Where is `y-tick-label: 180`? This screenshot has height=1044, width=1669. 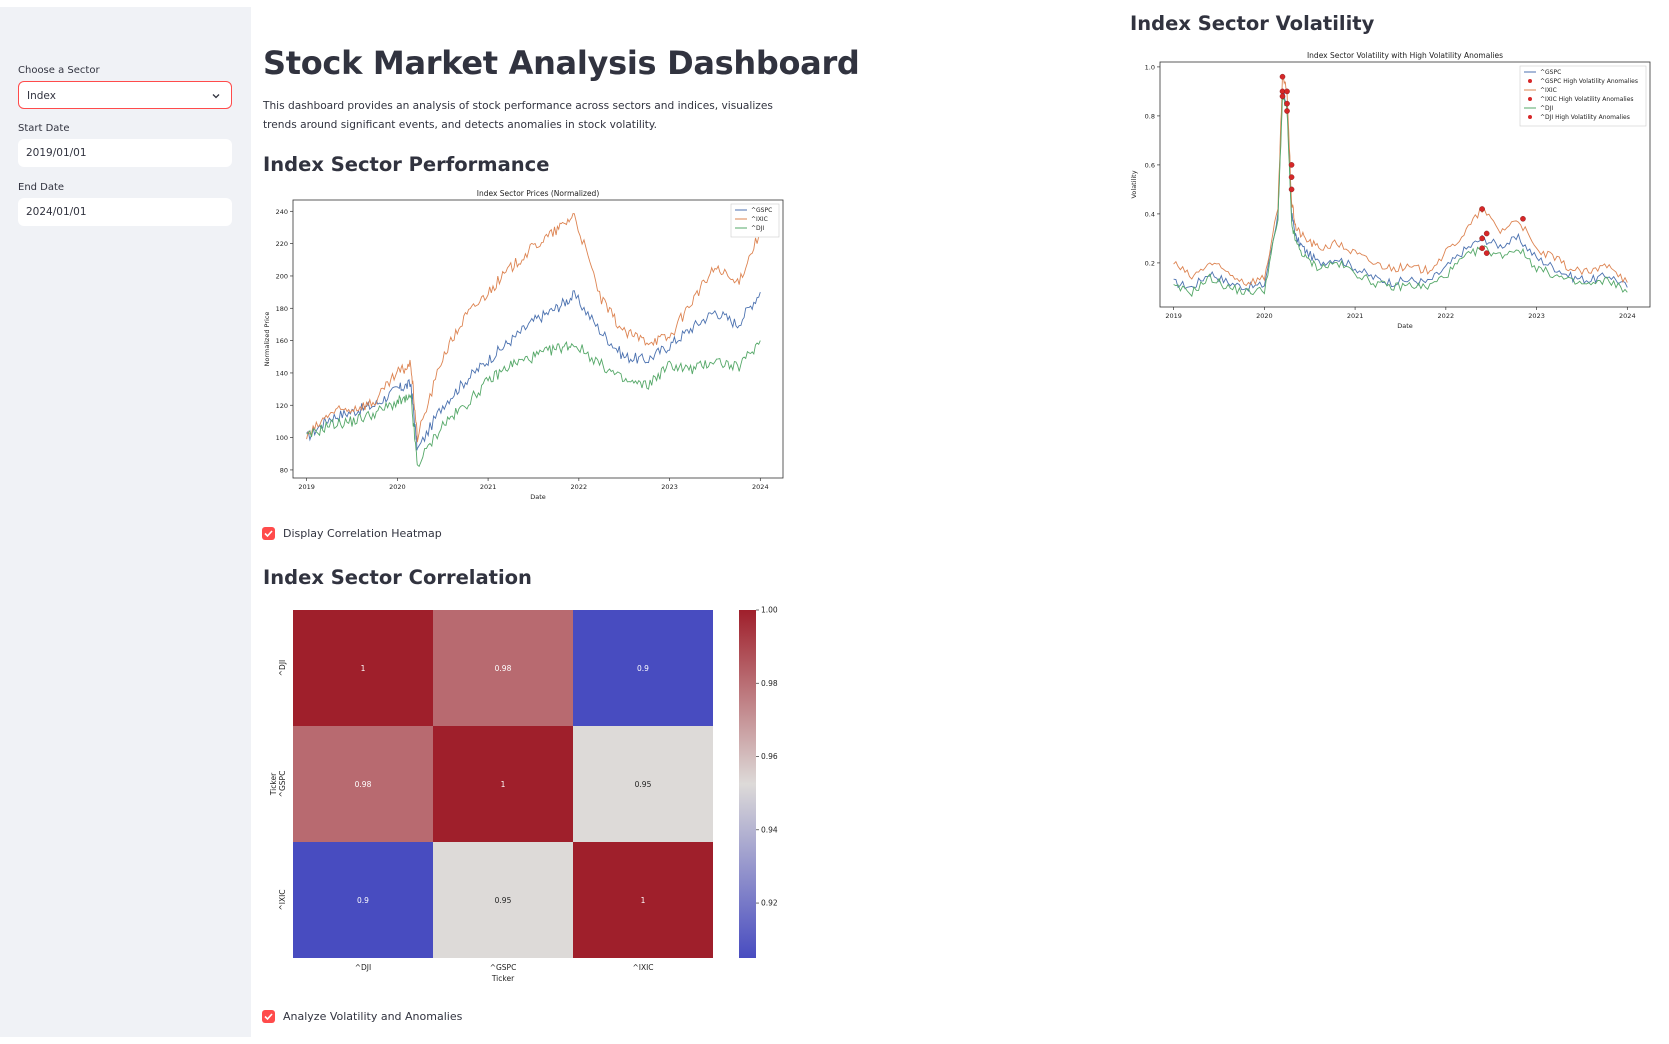
y-tick-label: 180 is located at coordinates (282, 309).